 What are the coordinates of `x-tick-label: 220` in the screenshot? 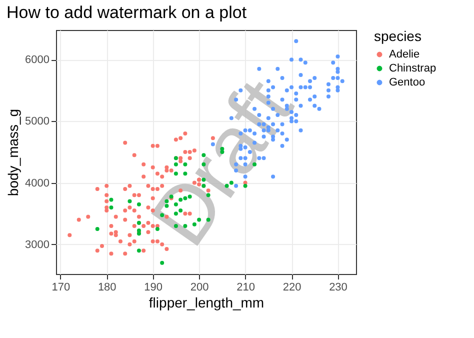 It's located at (292, 288).